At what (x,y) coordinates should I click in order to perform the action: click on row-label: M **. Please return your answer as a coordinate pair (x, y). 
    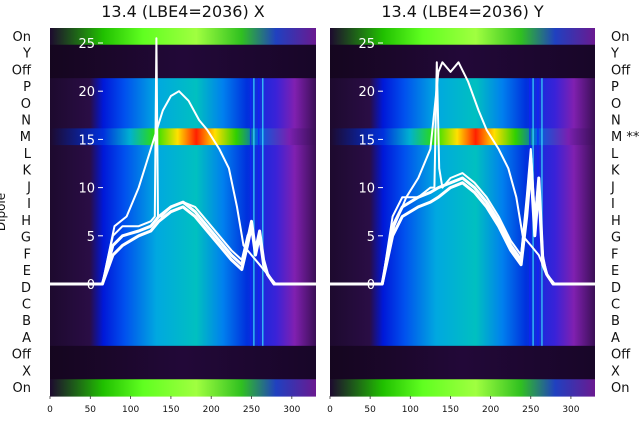
    Looking at the image, I should click on (625, 137).